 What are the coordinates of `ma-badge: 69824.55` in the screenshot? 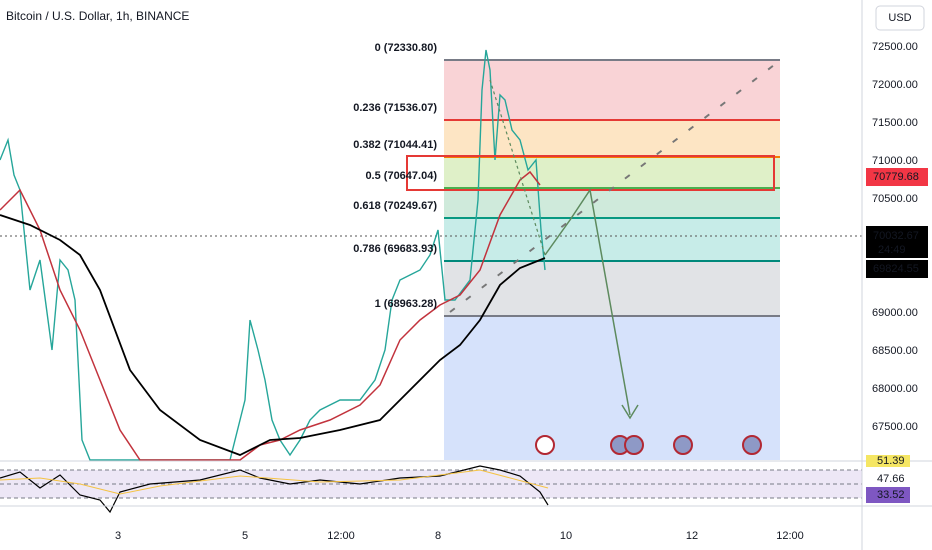 It's located at (896, 269).